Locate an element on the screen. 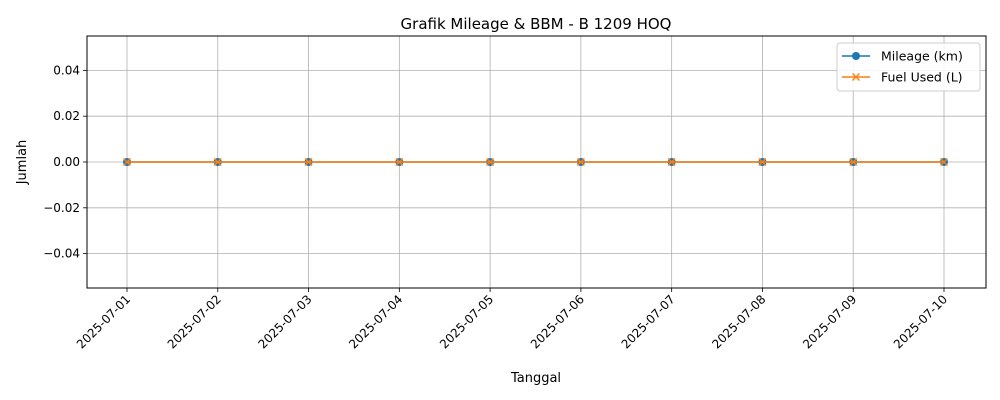  legend: Mileage (km) Fuel Used (L) is located at coordinates (908, 67).